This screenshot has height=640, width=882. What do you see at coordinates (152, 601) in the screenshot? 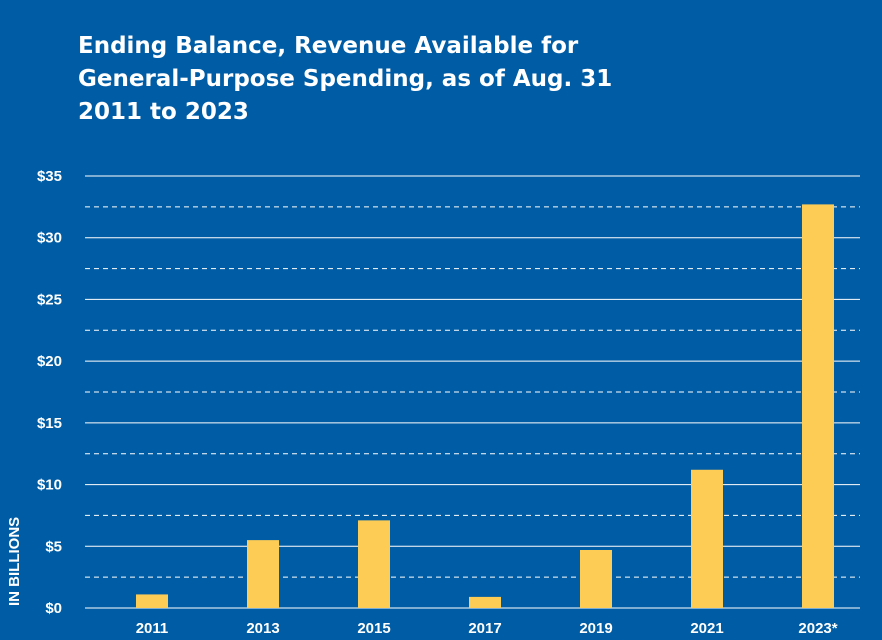
I see `bar-2011` at bounding box center [152, 601].